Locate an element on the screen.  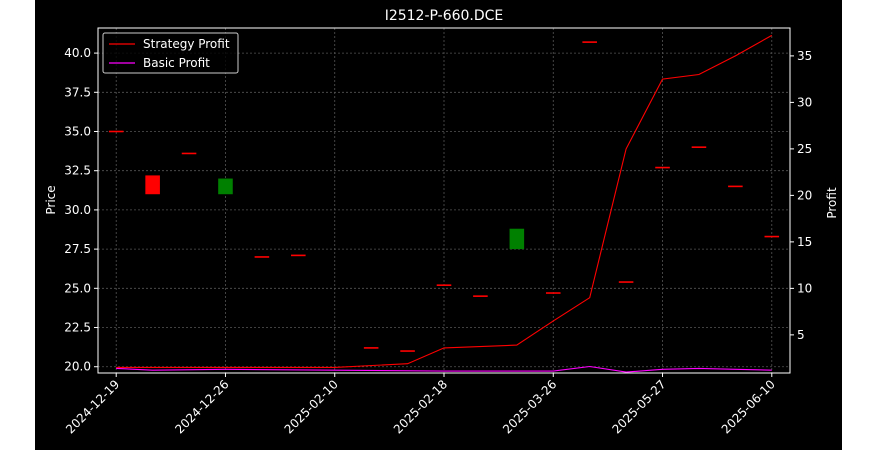
x-tick-label: 2025-06-10 is located at coordinates (748, 406).